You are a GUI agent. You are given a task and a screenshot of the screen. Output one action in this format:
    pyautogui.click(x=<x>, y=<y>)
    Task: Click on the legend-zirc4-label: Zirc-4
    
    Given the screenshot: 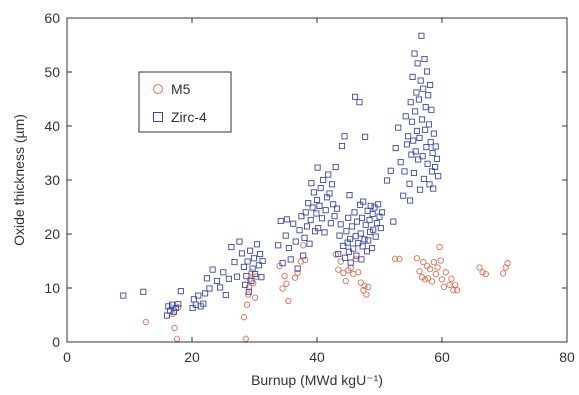 What is the action you would take?
    pyautogui.click(x=189, y=117)
    